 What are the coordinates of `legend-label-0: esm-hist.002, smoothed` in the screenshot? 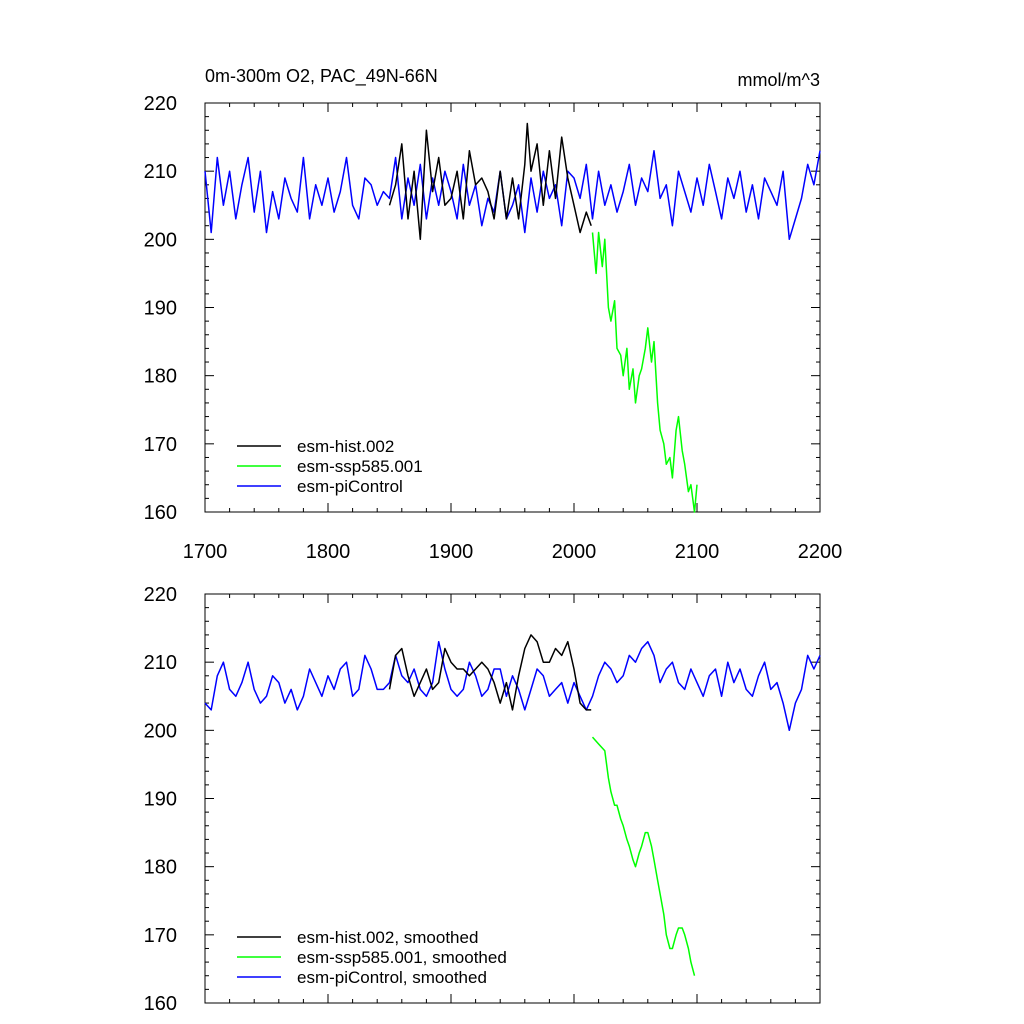 It's located at (387, 937).